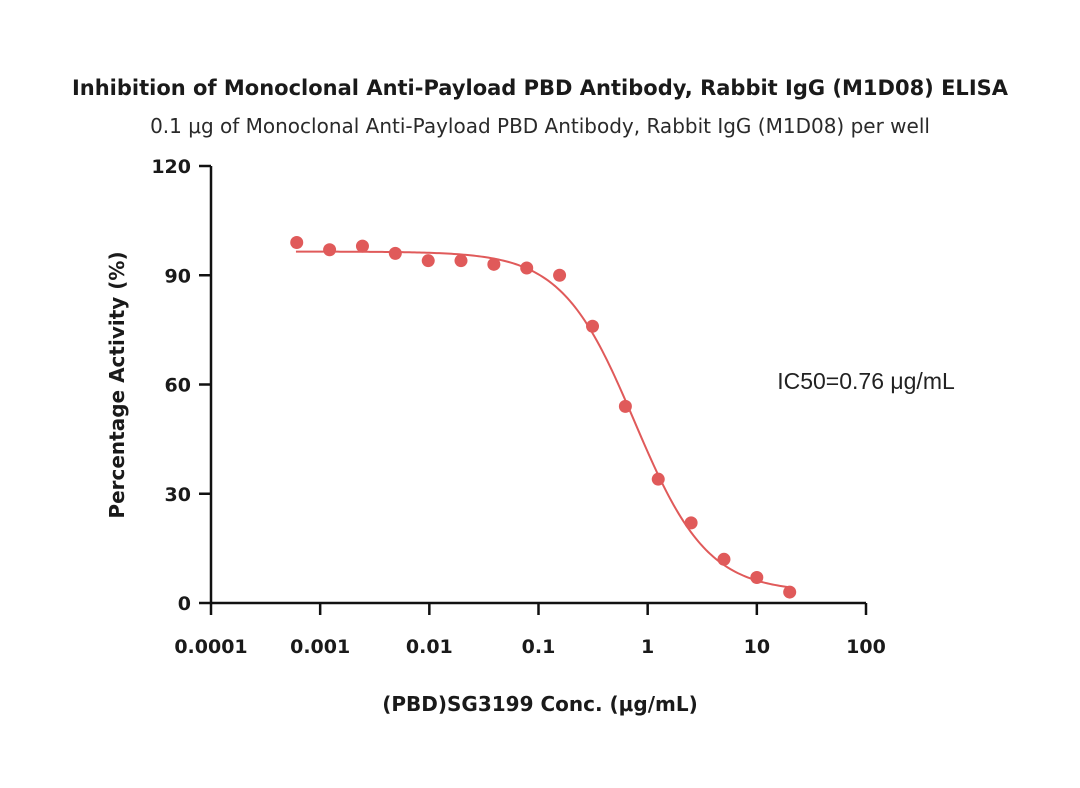  I want to click on x-tick-label: 0.01, so click(429, 647).